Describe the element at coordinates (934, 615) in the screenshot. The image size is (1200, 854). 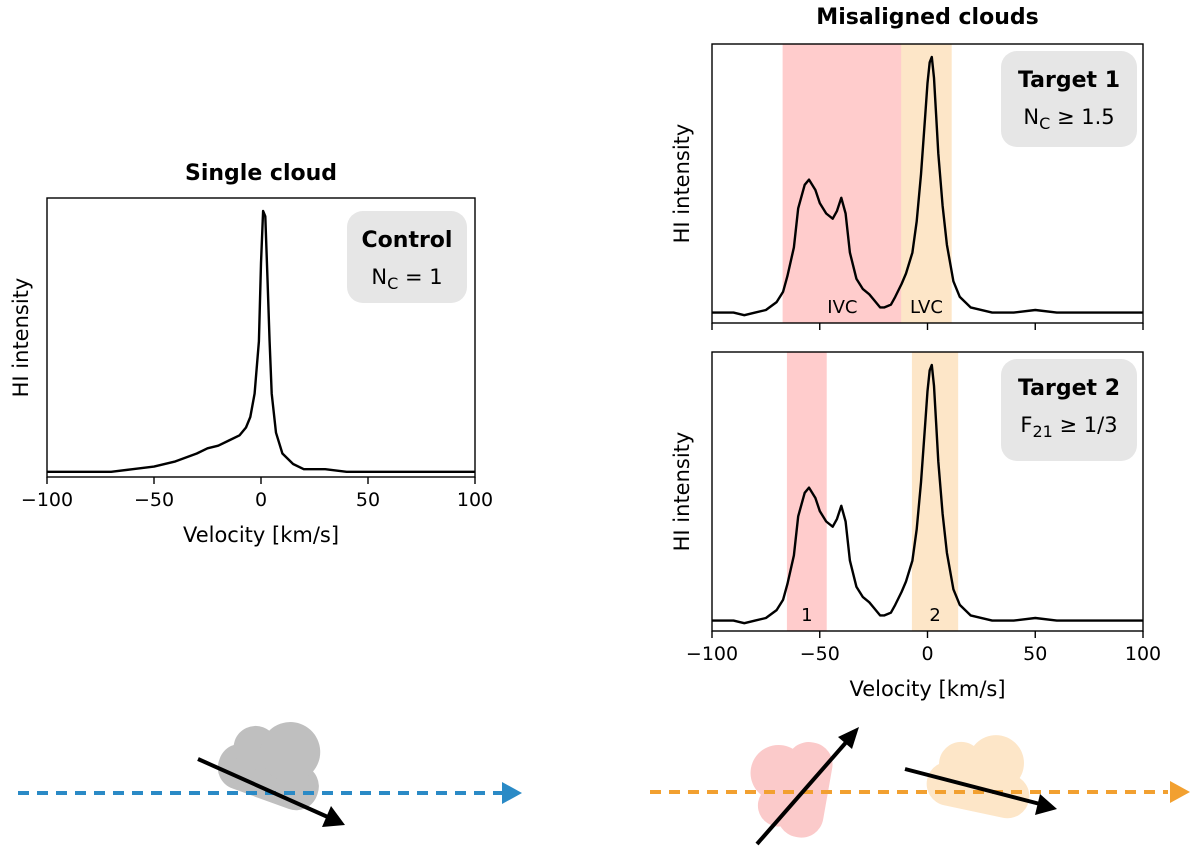
I see `band-label-target2-1: 2` at that location.